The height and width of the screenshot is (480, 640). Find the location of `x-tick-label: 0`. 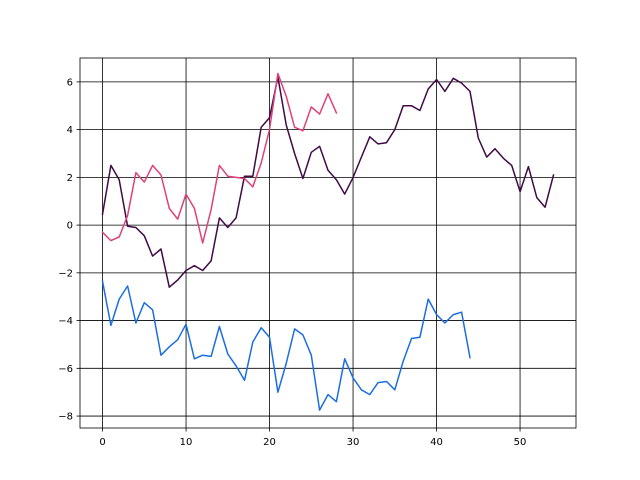

x-tick-label: 0 is located at coordinates (102, 442).